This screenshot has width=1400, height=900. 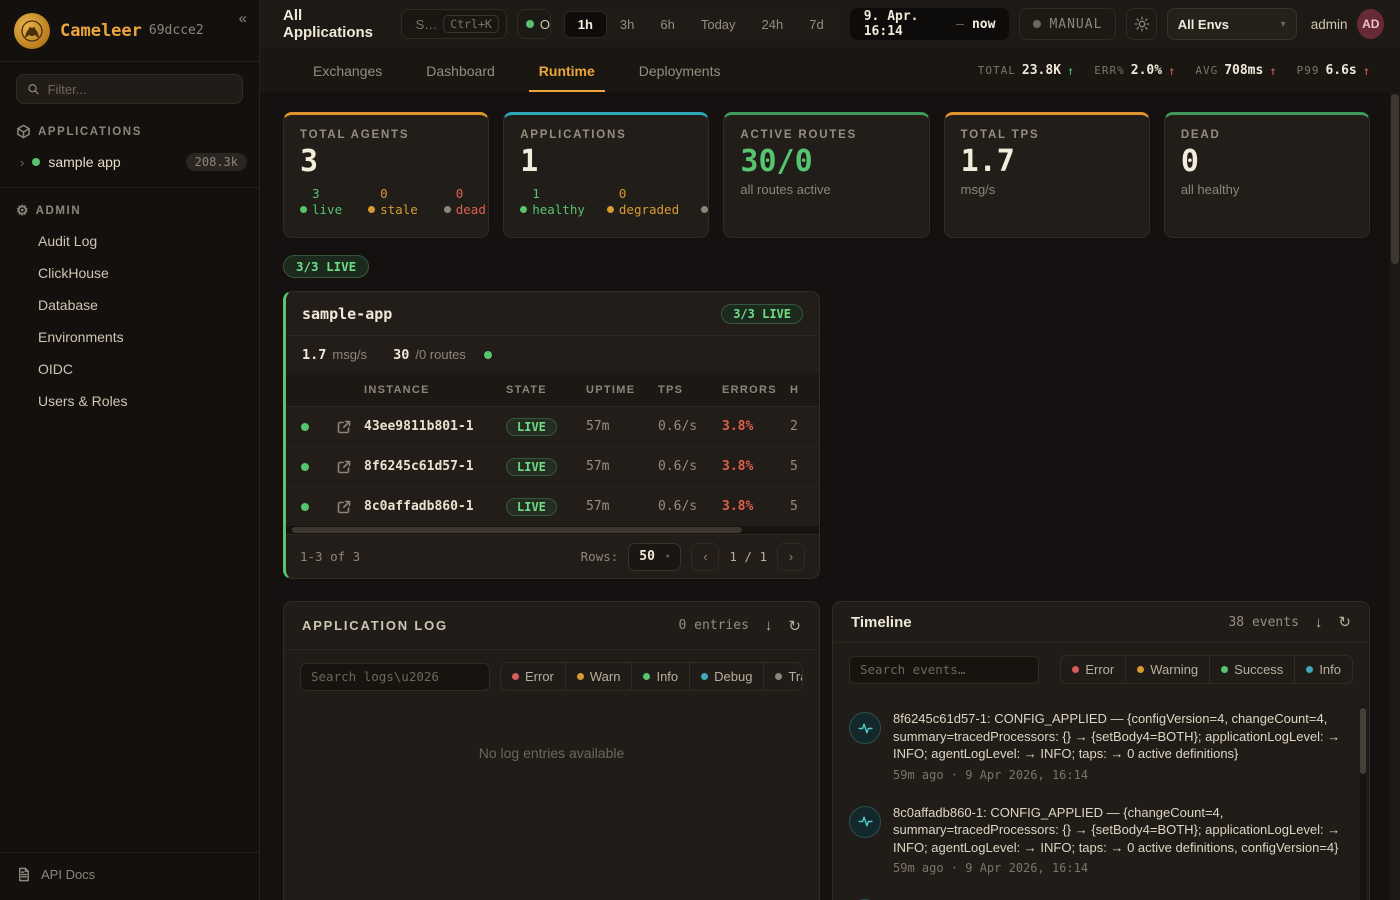 I want to click on stat-live: 3 live, so click(x=321, y=201).